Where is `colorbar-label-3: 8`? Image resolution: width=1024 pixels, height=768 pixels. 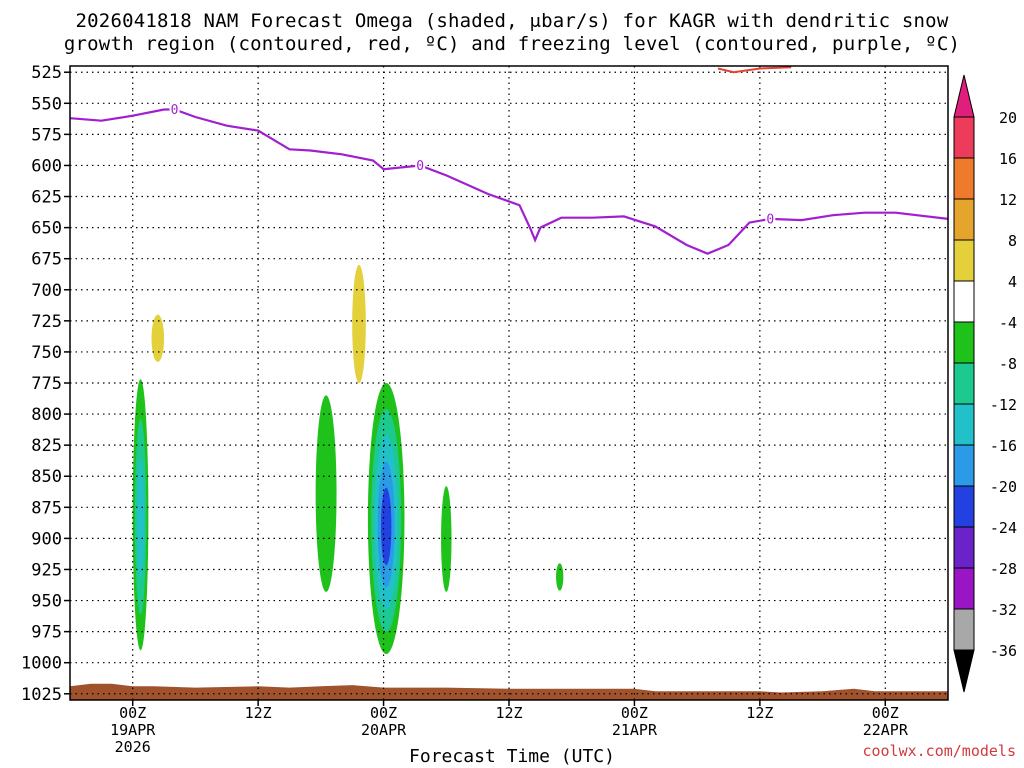
colorbar-label-3: 8 is located at coordinates (1012, 241).